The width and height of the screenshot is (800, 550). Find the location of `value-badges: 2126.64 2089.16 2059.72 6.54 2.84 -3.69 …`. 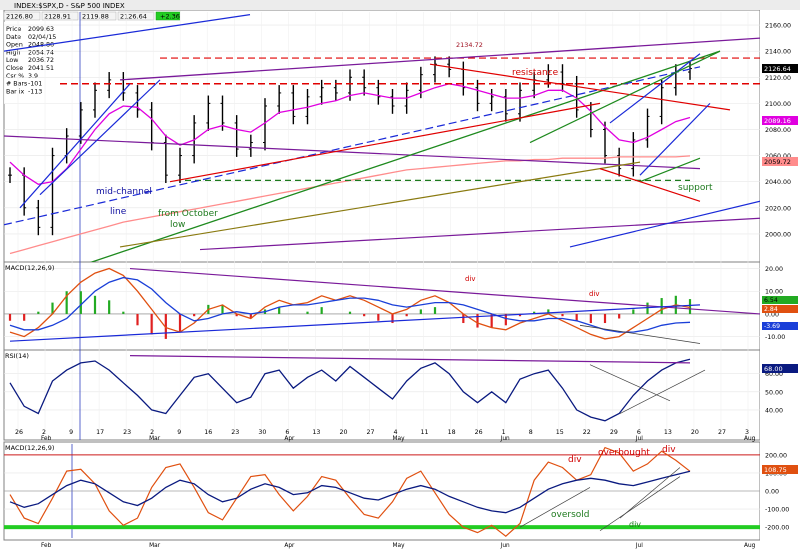

value-badges: 2126.64 2089.16 2059.72 6.54 2.84 -3.69 … is located at coordinates (780, 269).